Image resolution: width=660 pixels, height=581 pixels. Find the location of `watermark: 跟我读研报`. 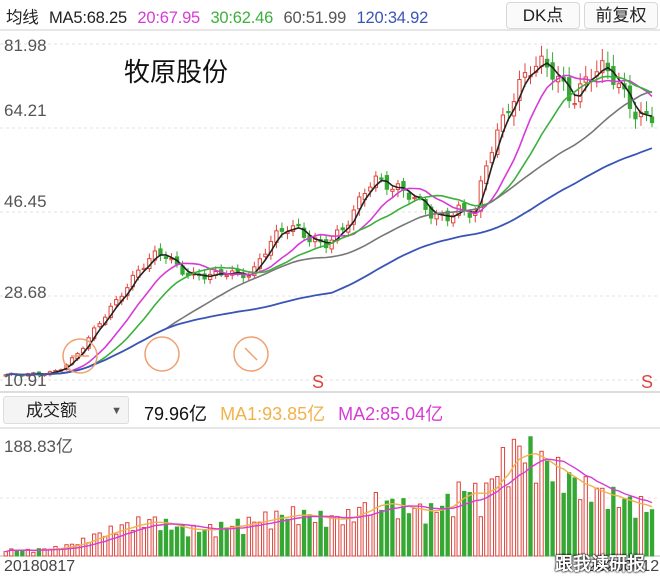

watermark: 跟我读研报 is located at coordinates (600, 564).